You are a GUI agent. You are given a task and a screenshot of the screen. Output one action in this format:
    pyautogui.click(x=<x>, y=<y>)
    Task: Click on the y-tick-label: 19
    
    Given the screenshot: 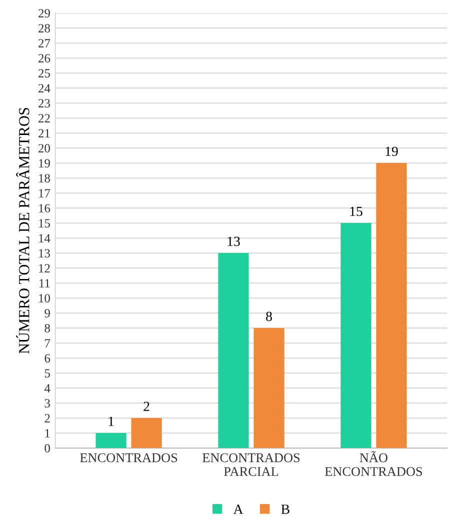 What is the action you would take?
    pyautogui.click(x=44, y=163)
    